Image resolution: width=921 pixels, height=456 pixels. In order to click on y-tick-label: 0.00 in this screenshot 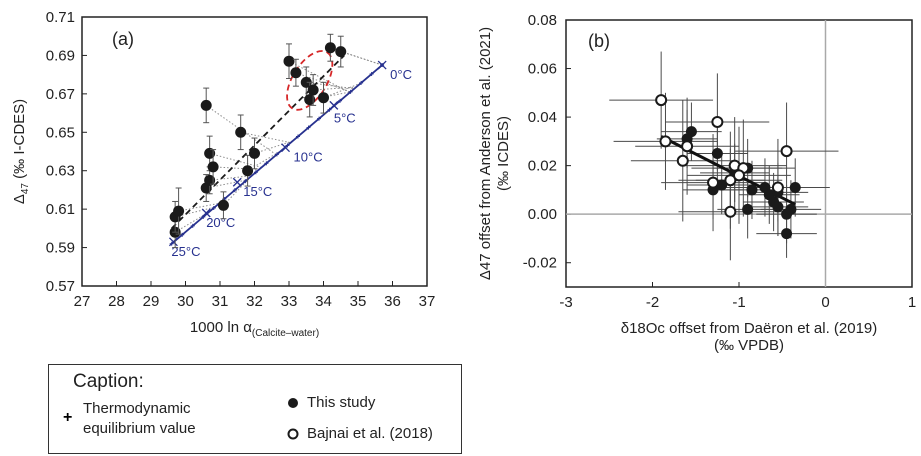, I will do `click(542, 214)`.